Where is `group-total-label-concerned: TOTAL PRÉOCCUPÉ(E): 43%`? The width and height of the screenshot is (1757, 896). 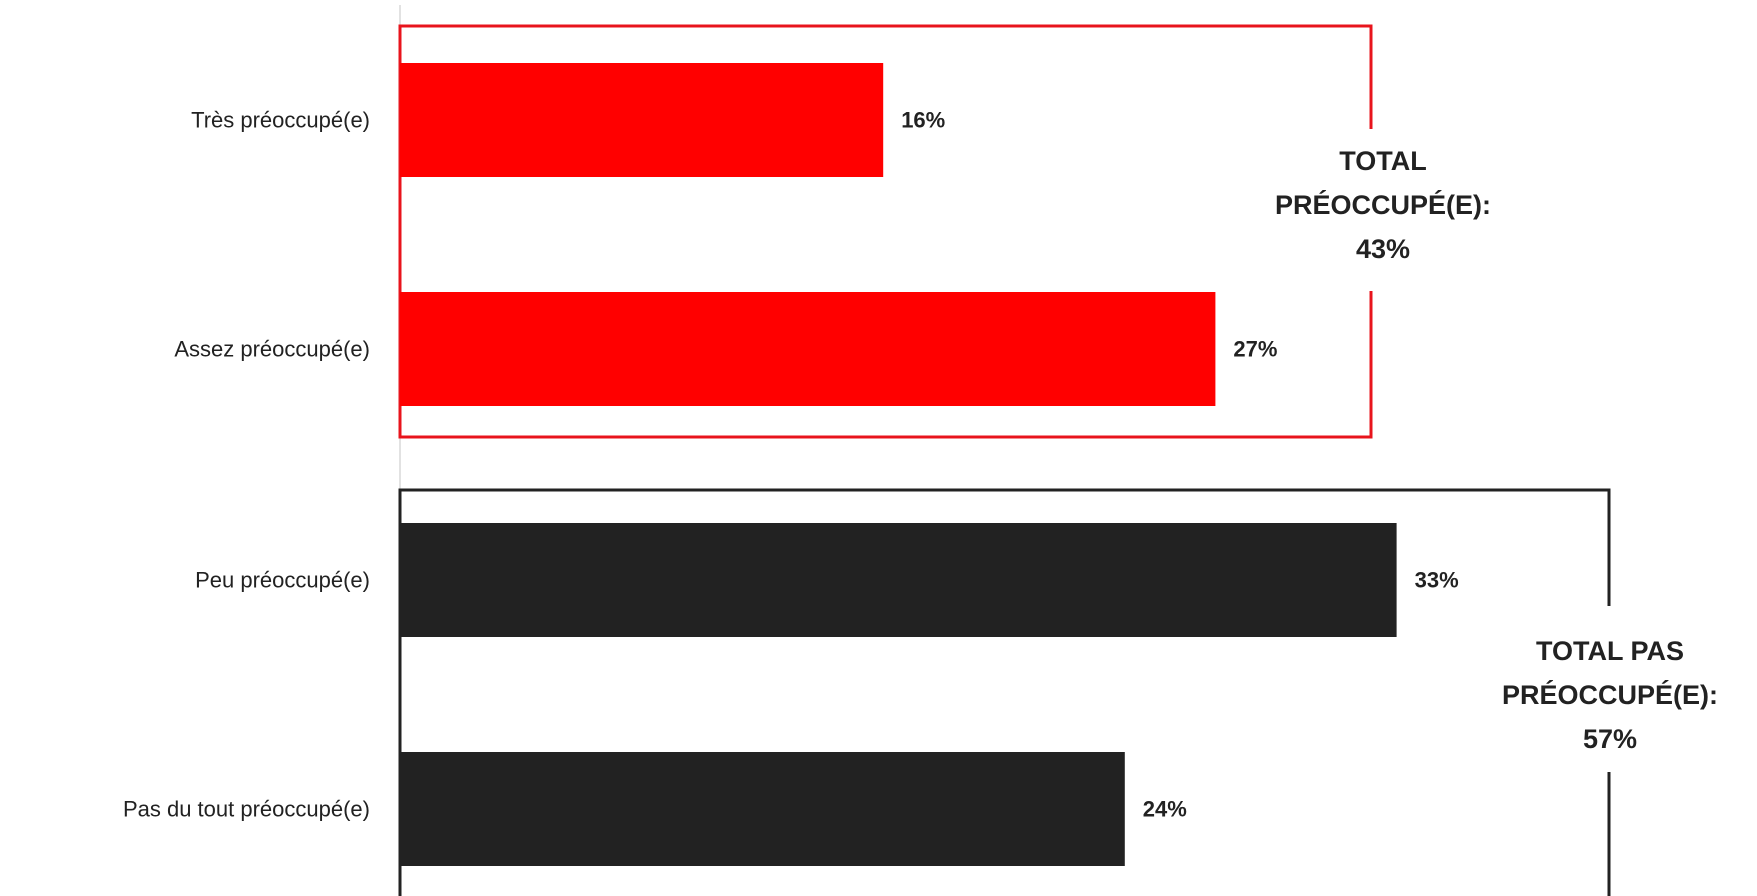 group-total-label-concerned: TOTAL PRÉOCCUPÉ(E): 43% is located at coordinates (1383, 205).